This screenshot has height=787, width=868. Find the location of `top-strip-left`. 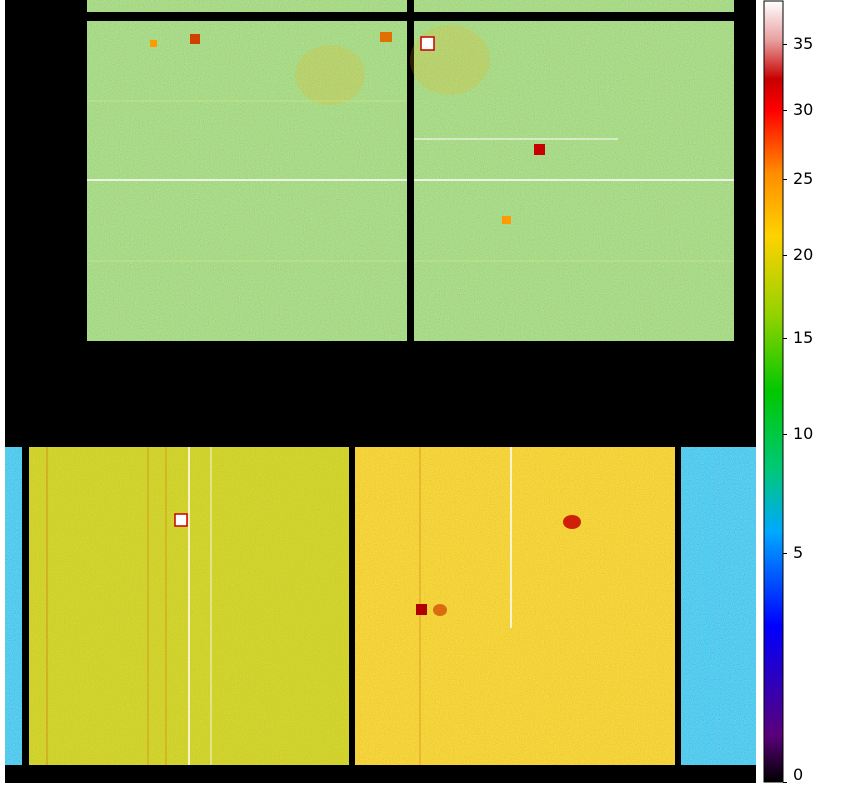

top-strip-left is located at coordinates (247, 6).